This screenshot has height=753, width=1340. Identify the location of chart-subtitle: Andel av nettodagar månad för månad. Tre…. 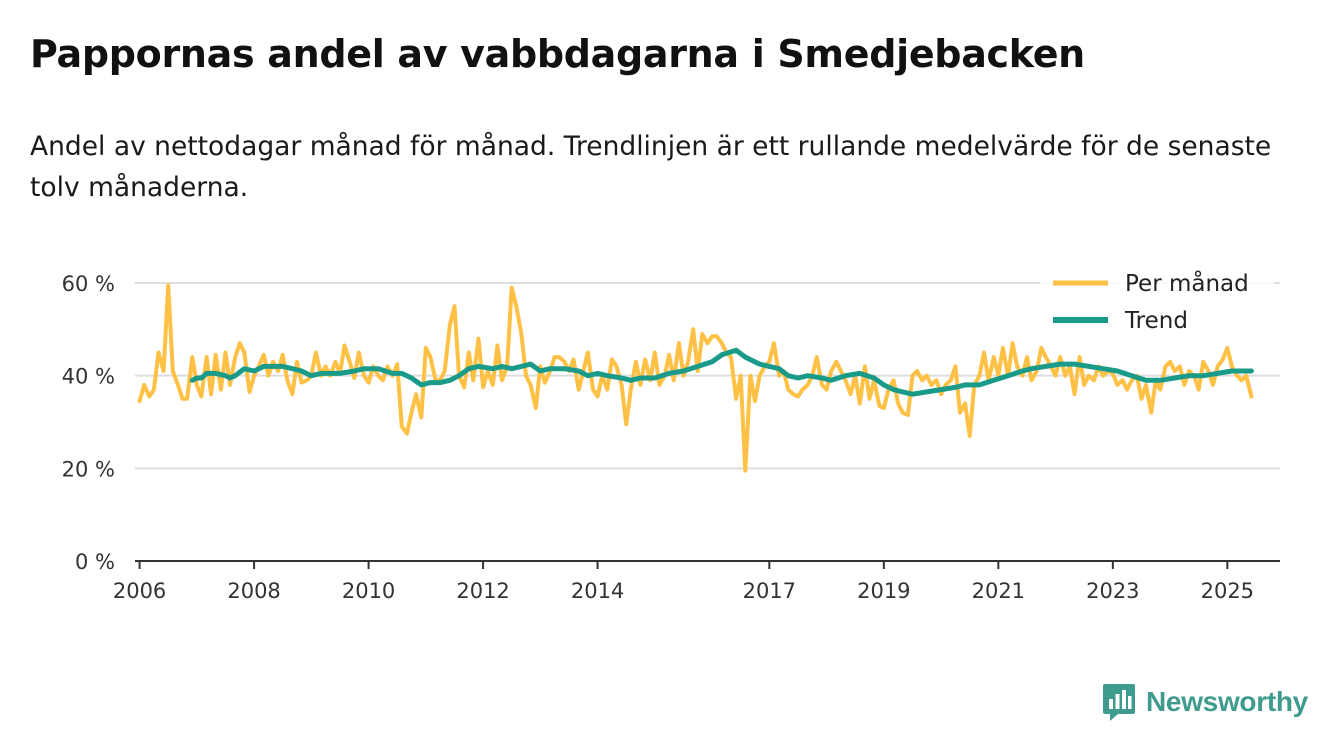
(651, 167).